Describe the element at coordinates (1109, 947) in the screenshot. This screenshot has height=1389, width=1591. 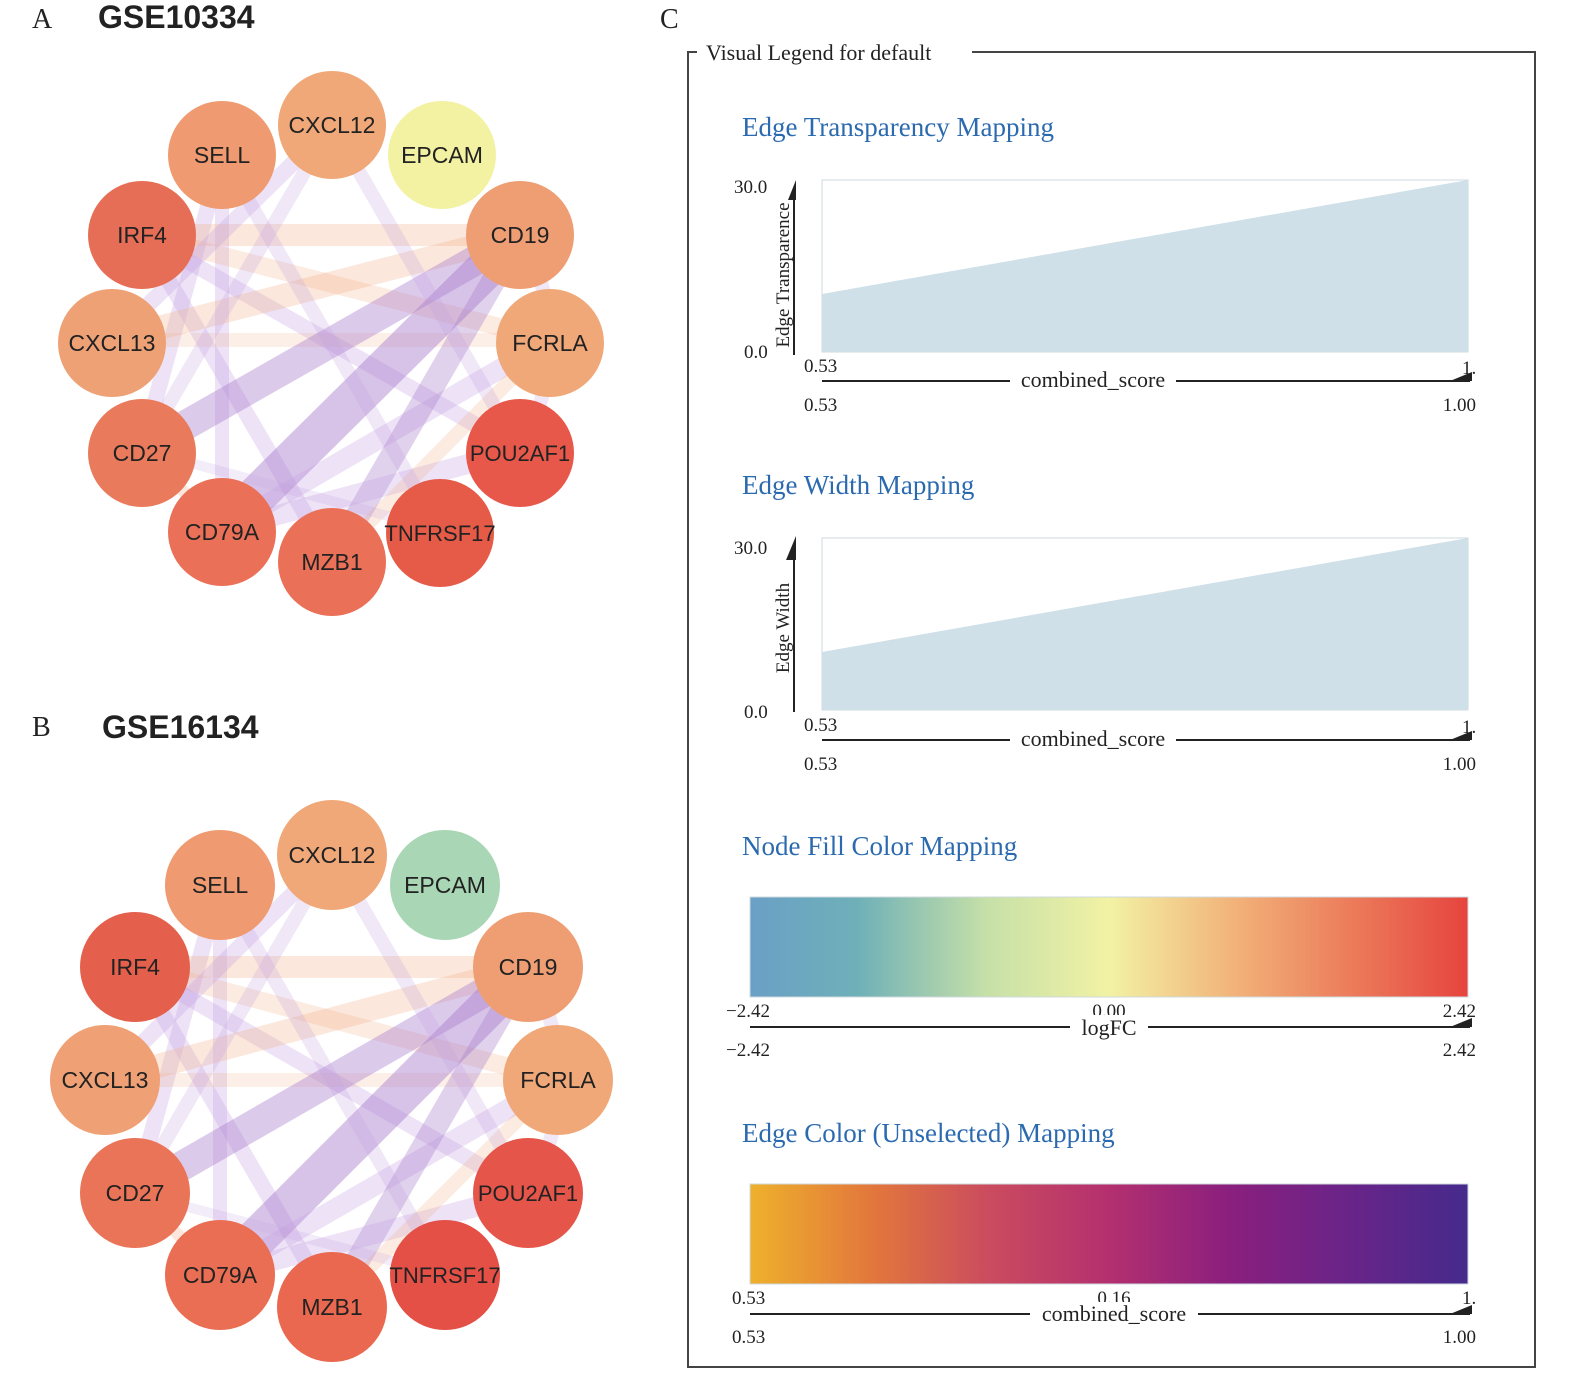
I see `logfc-color-bar` at that location.